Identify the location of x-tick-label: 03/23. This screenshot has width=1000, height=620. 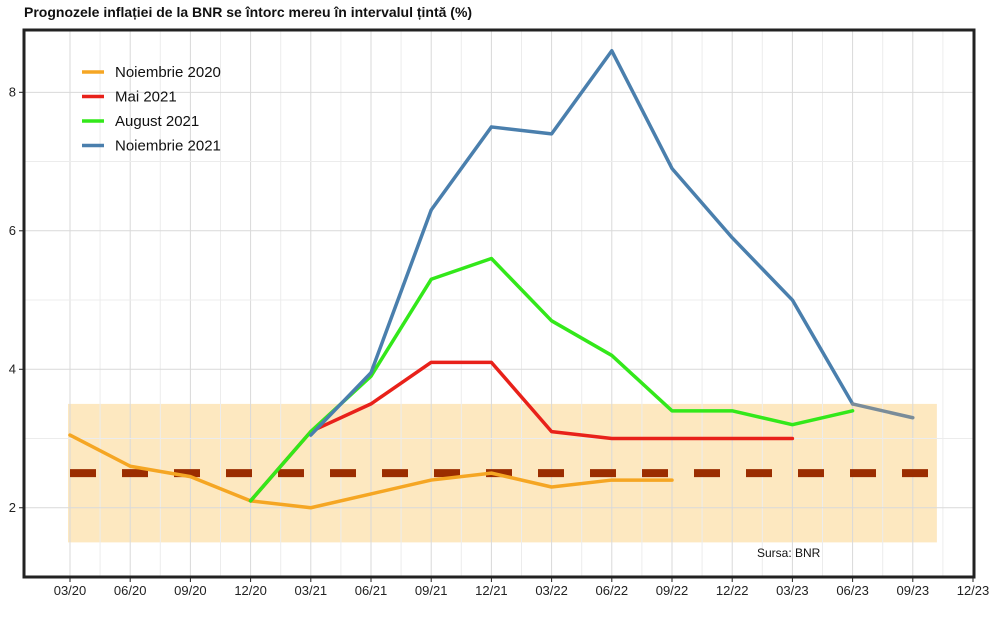
(792, 590).